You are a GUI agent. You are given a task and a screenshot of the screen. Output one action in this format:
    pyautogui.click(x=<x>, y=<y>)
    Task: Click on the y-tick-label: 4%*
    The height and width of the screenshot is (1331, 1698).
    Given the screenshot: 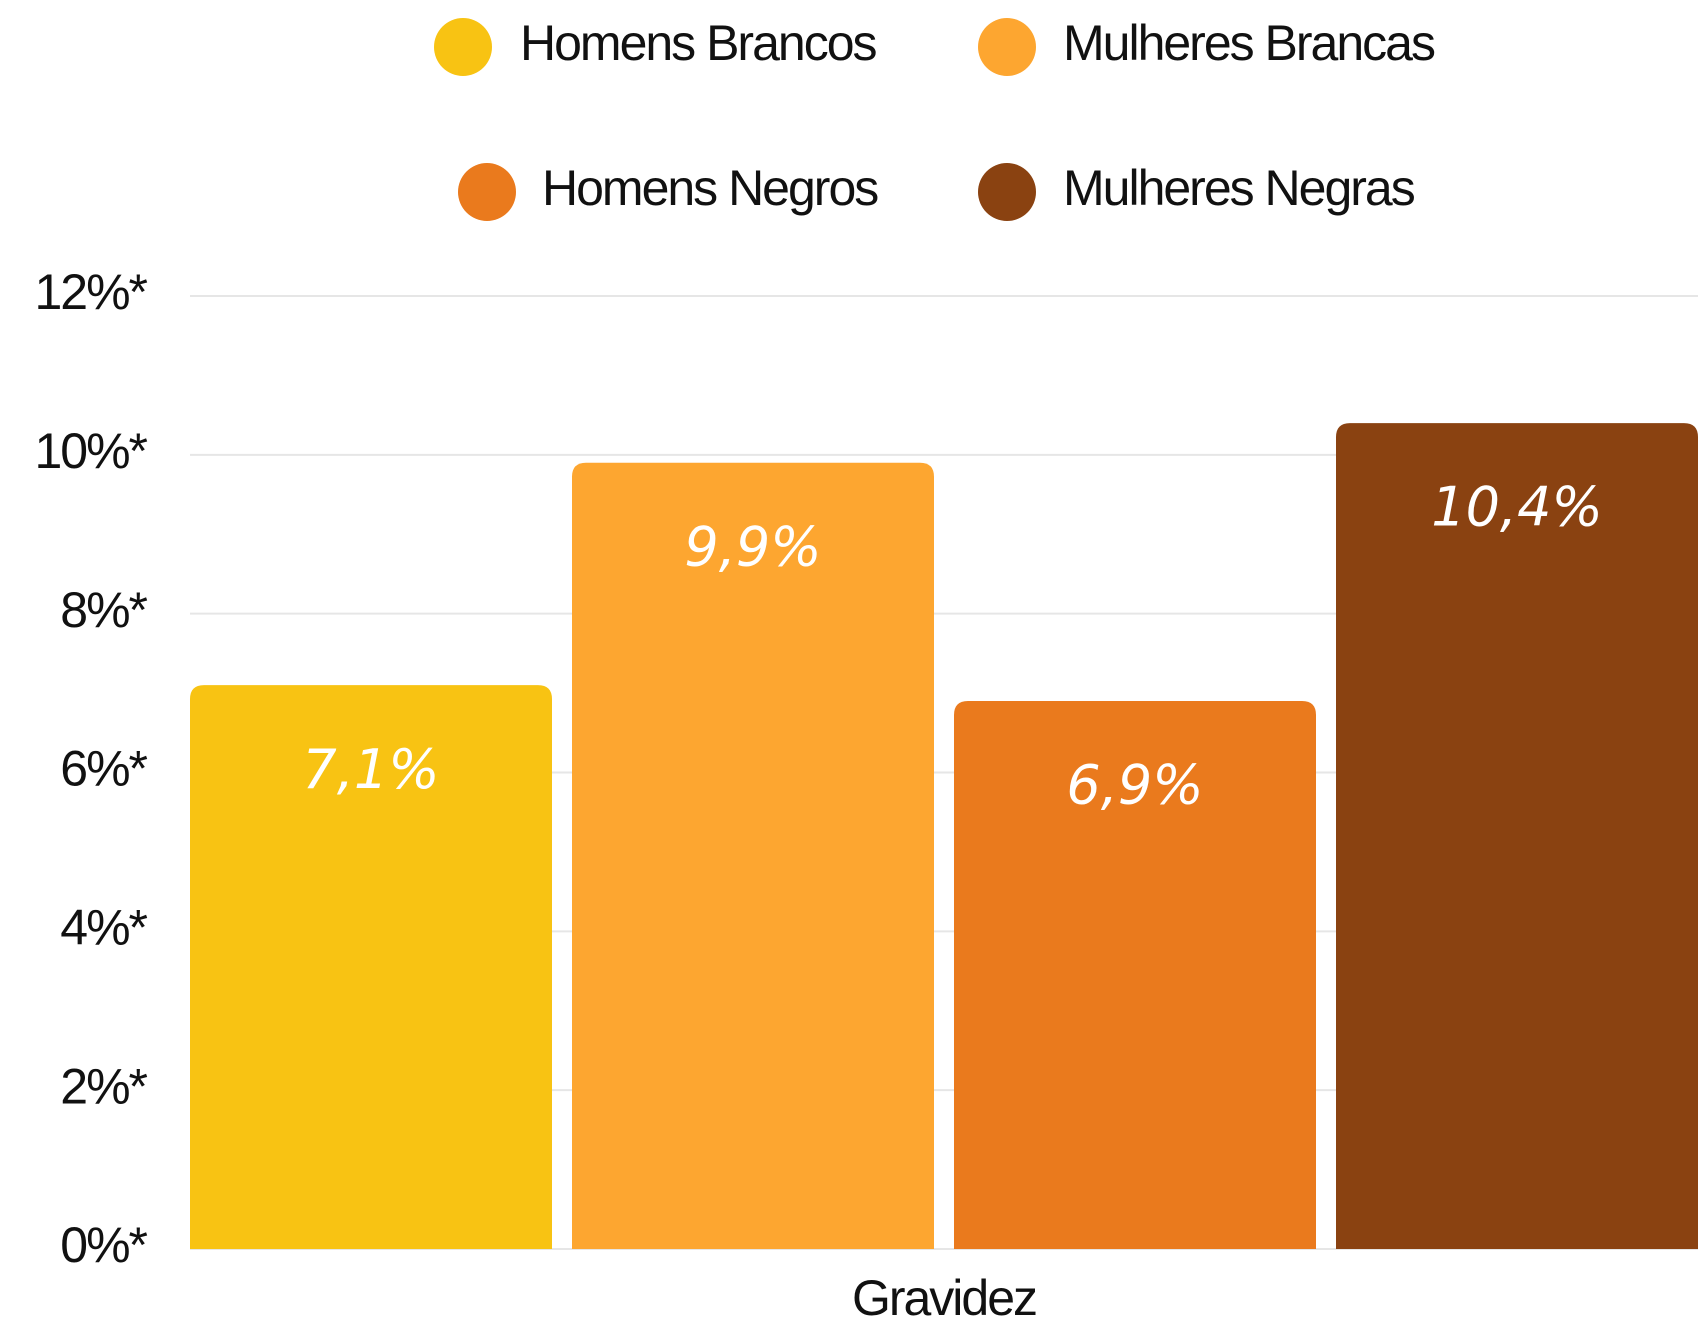 What is the action you would take?
    pyautogui.click(x=103, y=928)
    